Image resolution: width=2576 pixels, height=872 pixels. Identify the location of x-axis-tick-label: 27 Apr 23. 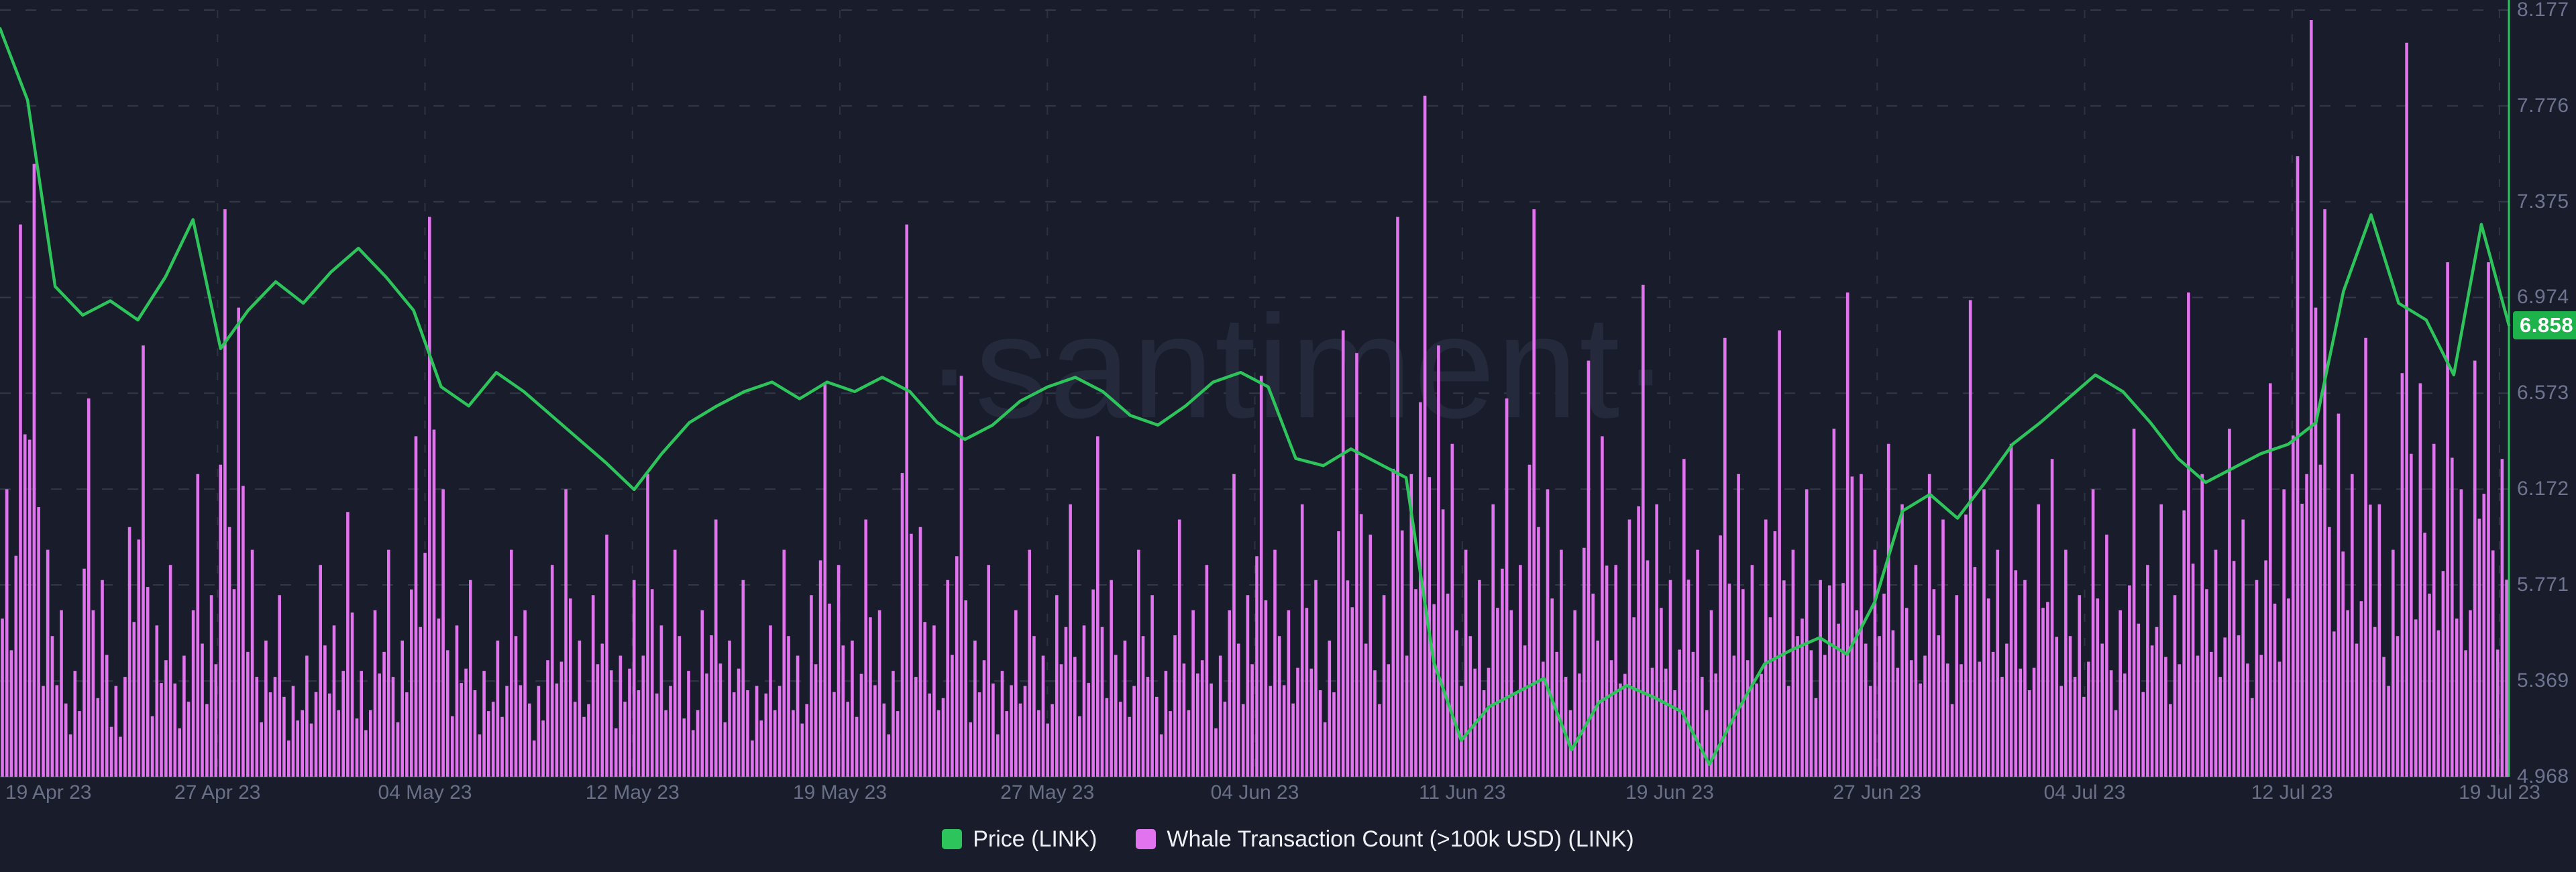
(217, 793).